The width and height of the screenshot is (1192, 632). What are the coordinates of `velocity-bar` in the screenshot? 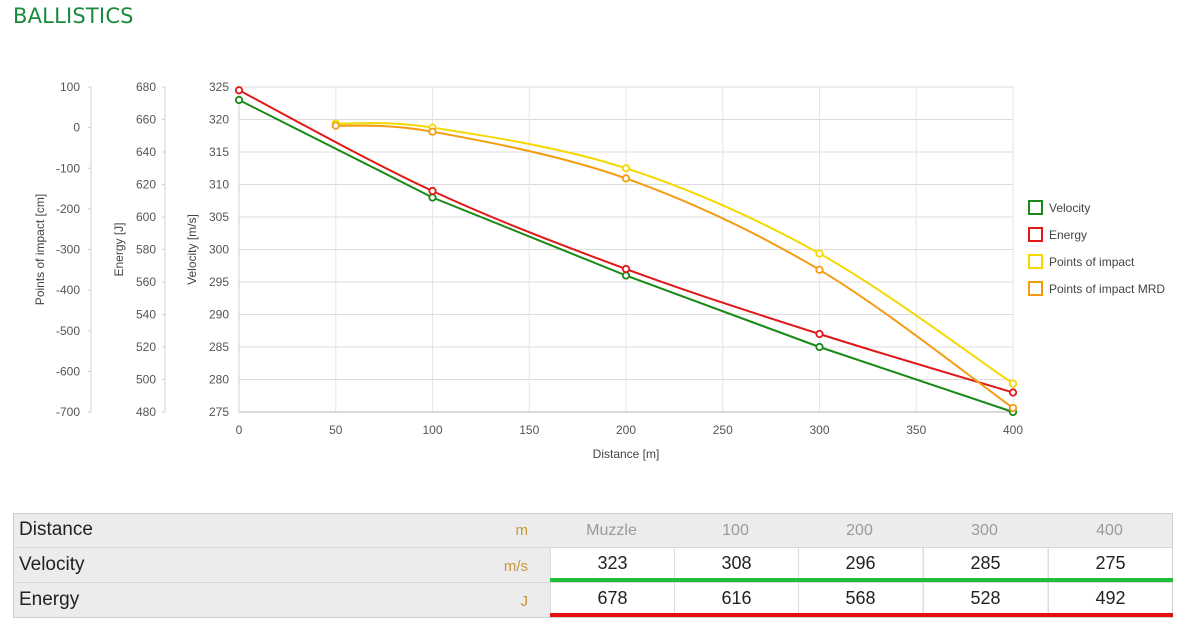 It's located at (861, 580).